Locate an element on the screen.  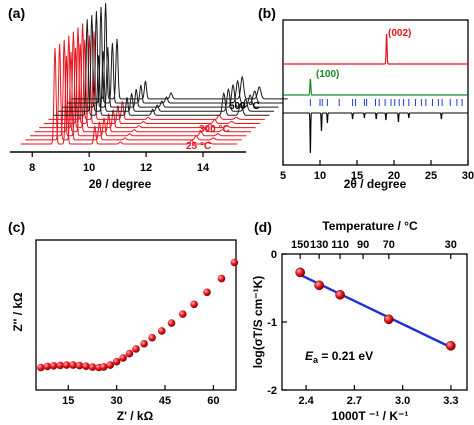
linear-fit-line is located at coordinates (375, 311).